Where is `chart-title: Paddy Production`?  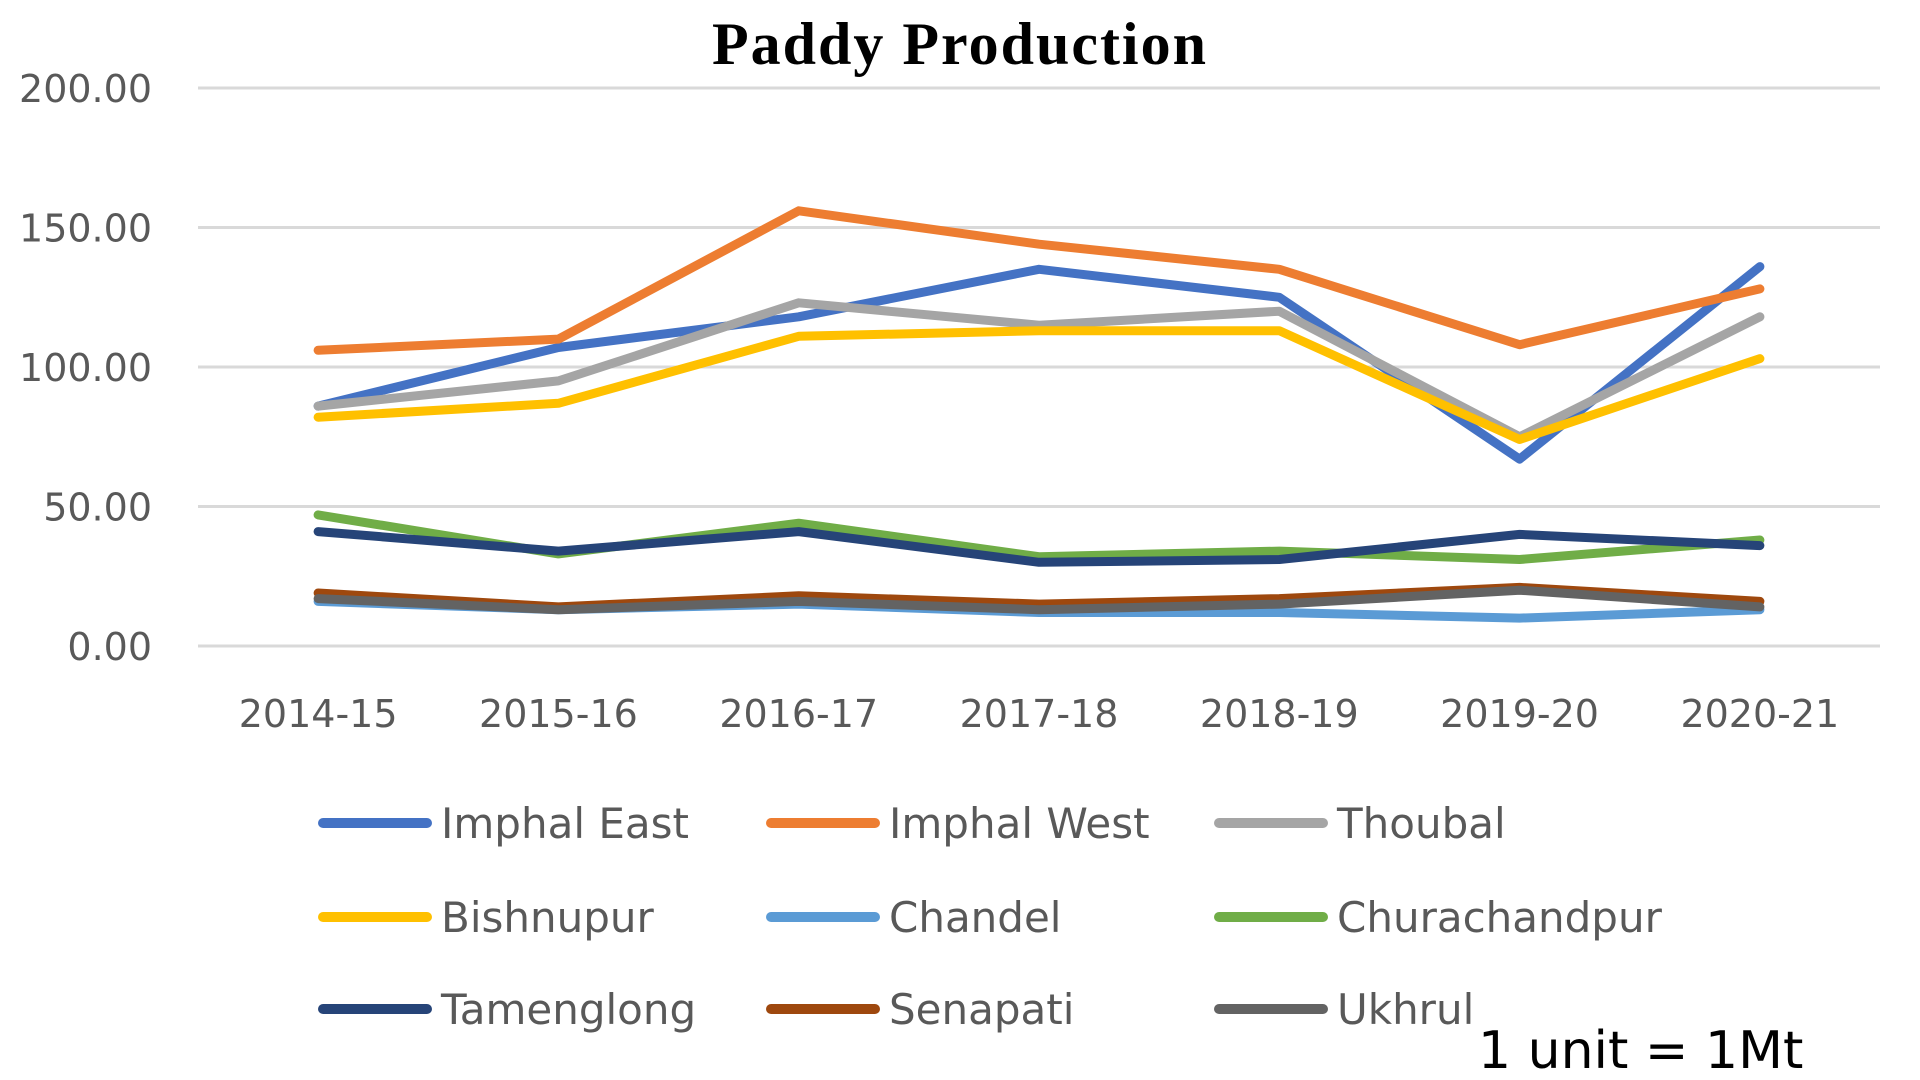
chart-title: Paddy Production is located at coordinates (960, 44).